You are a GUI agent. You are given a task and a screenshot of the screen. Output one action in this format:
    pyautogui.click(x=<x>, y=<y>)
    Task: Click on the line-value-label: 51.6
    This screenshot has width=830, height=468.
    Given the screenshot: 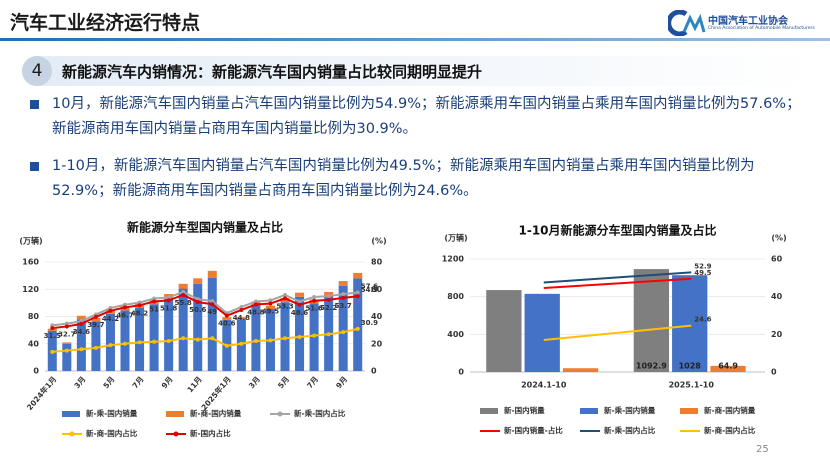 What is the action you would take?
    pyautogui.click(x=313, y=309)
    